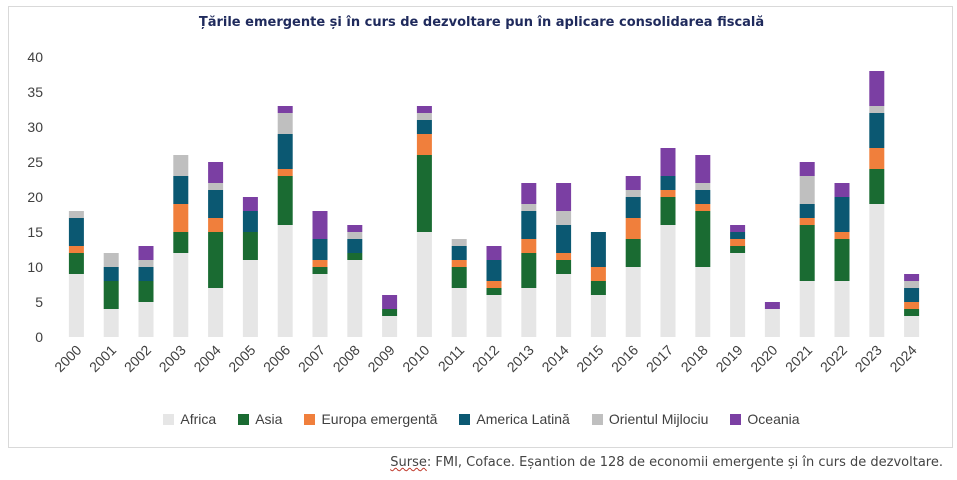 This screenshot has width=957, height=480. What do you see at coordinates (868, 358) in the screenshot?
I see `x-tick-label: 2023` at bounding box center [868, 358].